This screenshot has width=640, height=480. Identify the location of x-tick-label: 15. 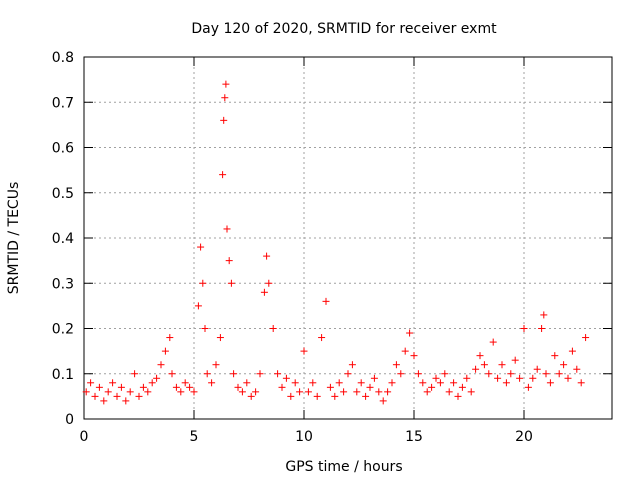
(414, 437).